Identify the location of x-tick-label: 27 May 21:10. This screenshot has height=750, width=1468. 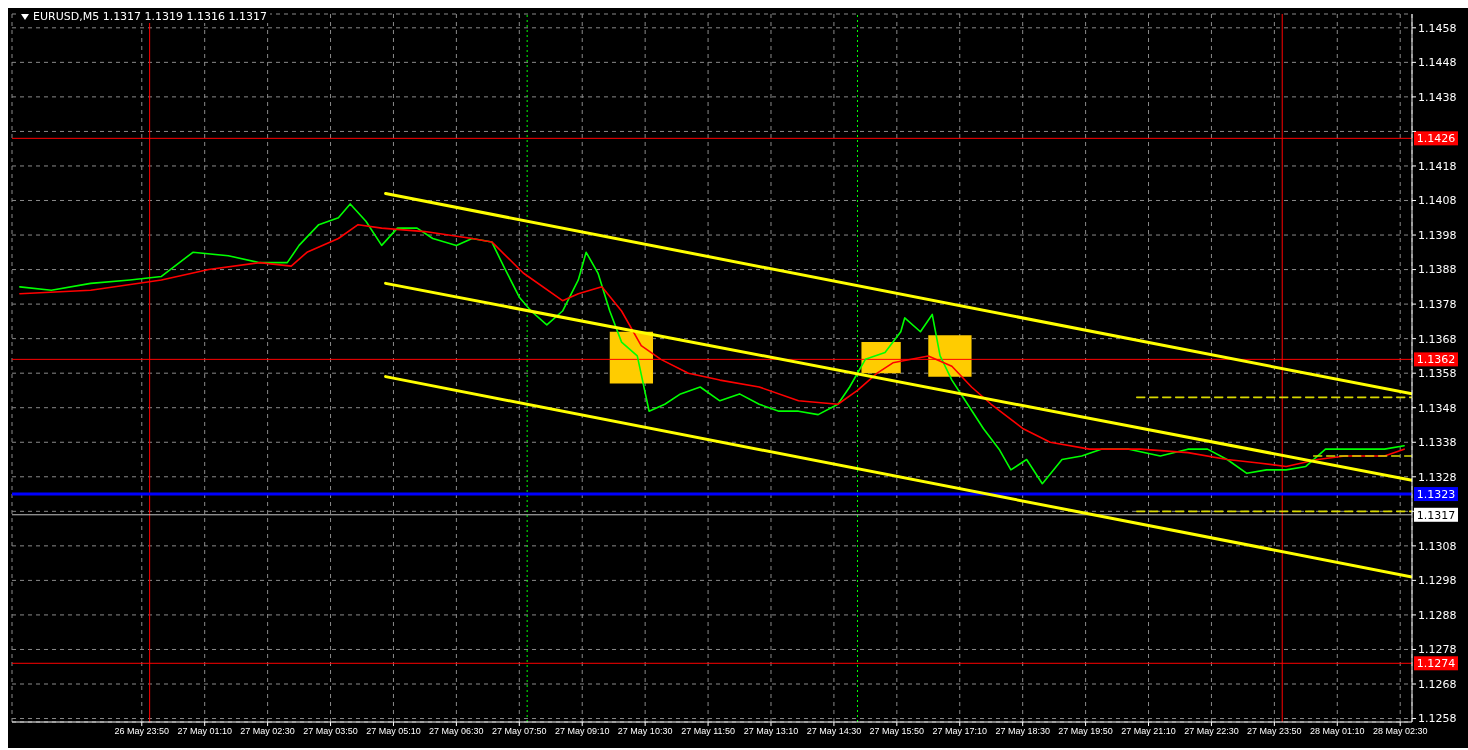
(1148, 731).